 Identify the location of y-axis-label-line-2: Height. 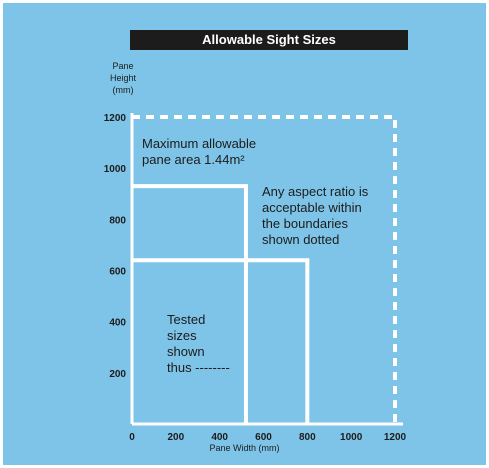
(122, 78).